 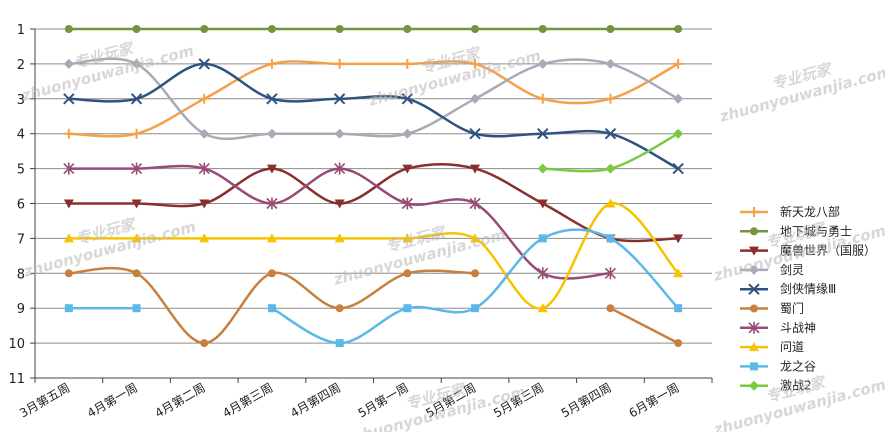 I want to click on legend-label: 龙之谷, so click(x=798, y=366).